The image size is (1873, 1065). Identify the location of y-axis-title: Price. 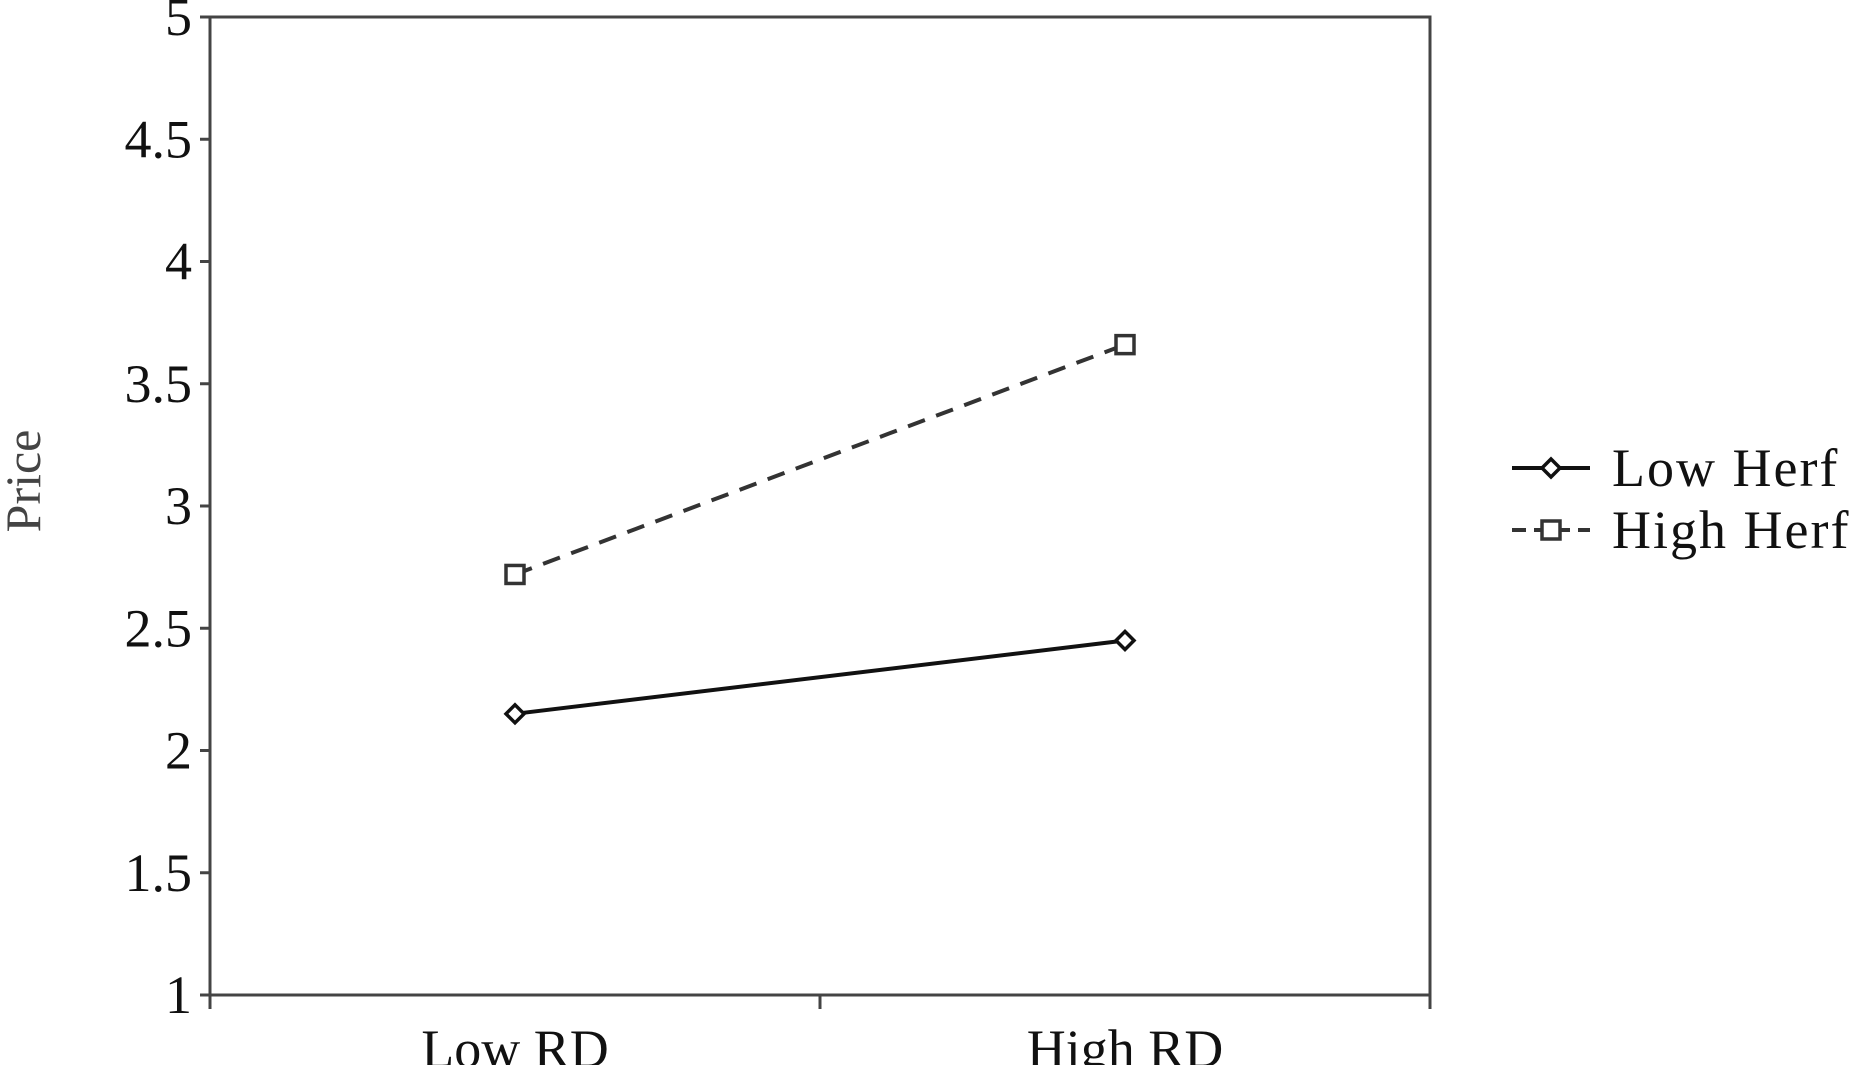
(25, 481).